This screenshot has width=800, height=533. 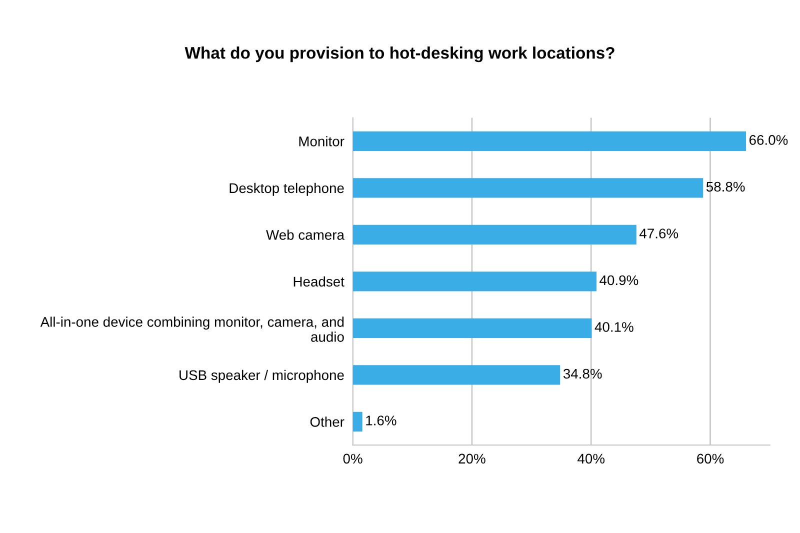 I want to click on y-tick-label: Web camera, so click(x=305, y=235).